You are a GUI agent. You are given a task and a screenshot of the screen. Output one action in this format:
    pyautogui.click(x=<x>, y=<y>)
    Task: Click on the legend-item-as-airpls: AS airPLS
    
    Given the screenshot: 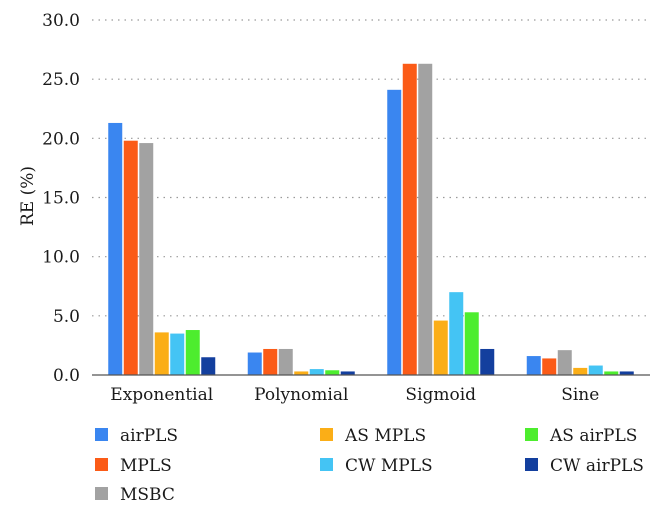 What is the action you would take?
    pyautogui.click(x=581, y=436)
    